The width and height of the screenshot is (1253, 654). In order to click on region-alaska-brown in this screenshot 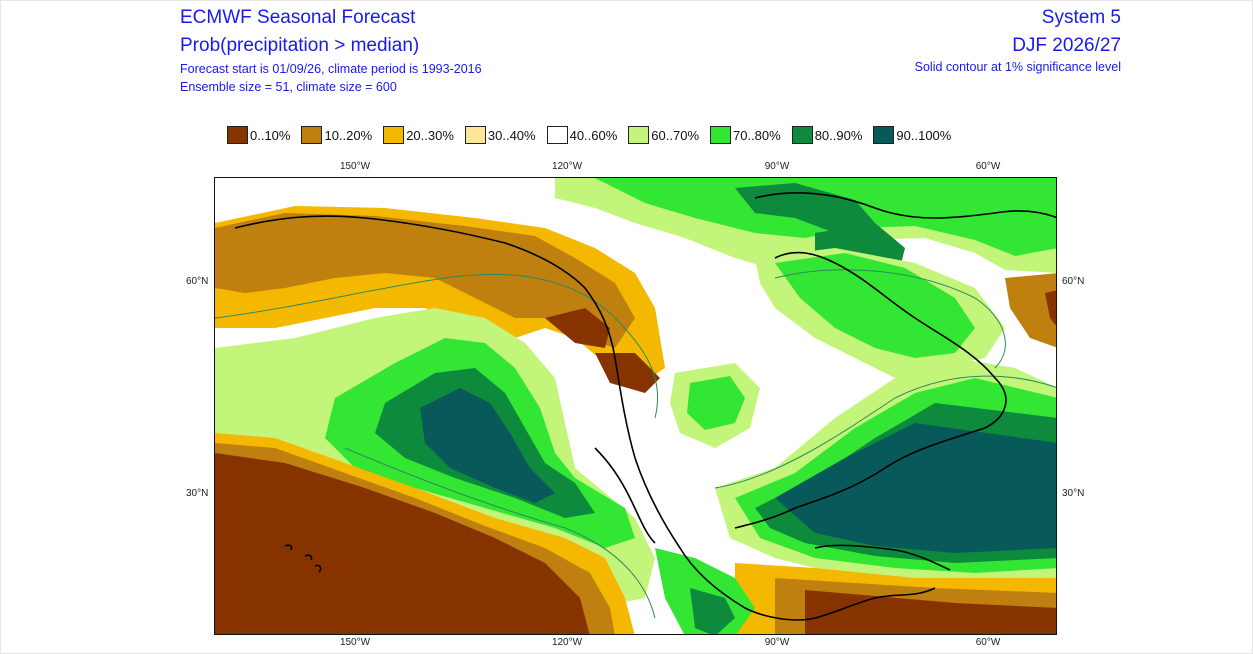, I will do `click(577, 328)`.